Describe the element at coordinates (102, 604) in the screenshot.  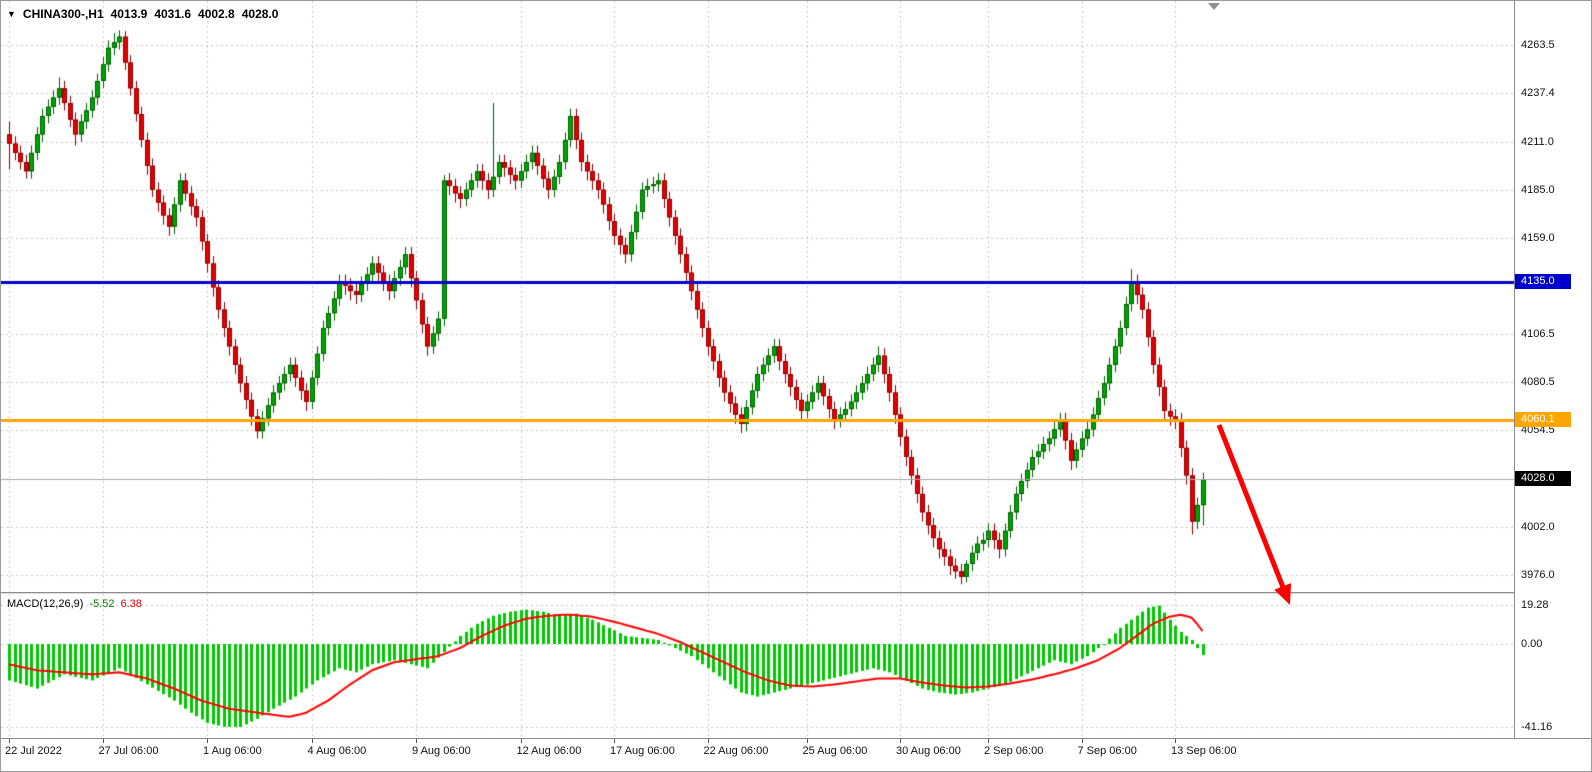
I see `macd-main-value: -5.52` at that location.